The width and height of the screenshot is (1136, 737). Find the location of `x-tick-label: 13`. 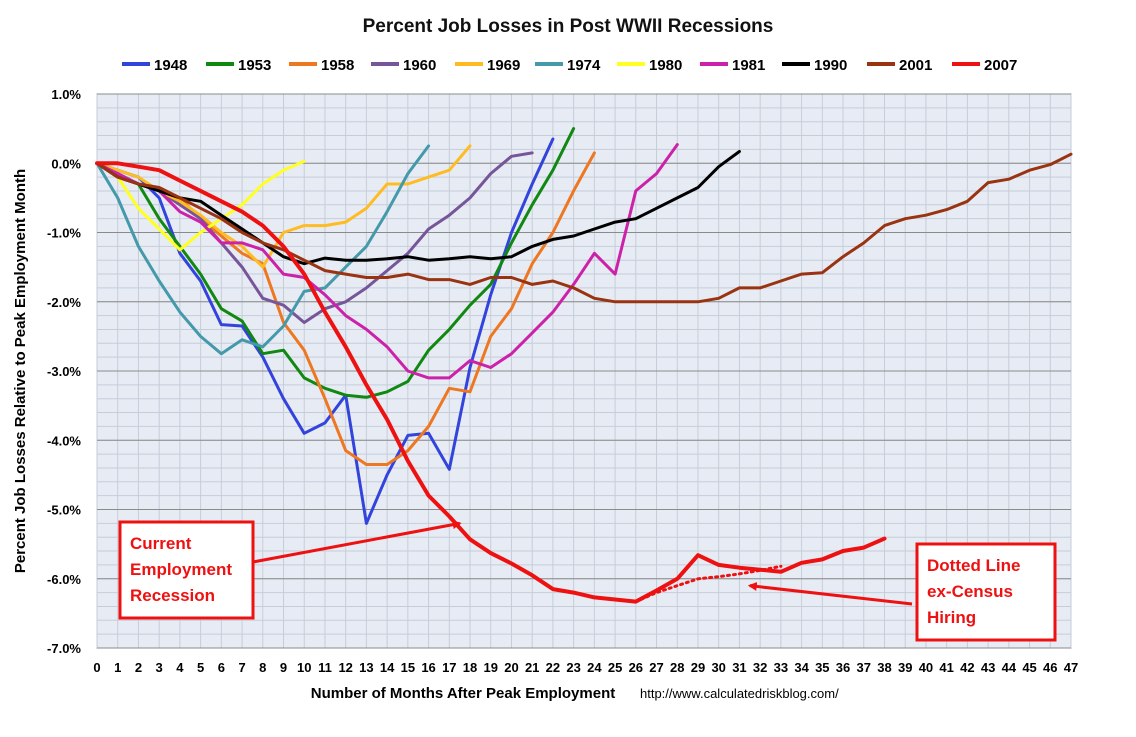

x-tick-label: 13 is located at coordinates (366, 667).